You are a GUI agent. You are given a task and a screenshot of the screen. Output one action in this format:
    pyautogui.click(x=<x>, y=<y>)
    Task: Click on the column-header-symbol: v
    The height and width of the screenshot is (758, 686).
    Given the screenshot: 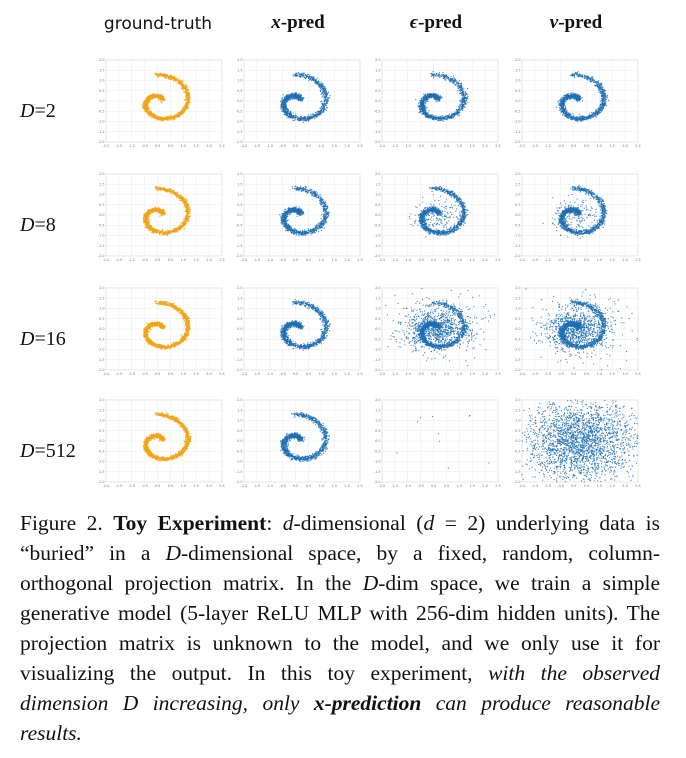 What is the action you would take?
    pyautogui.click(x=554, y=22)
    